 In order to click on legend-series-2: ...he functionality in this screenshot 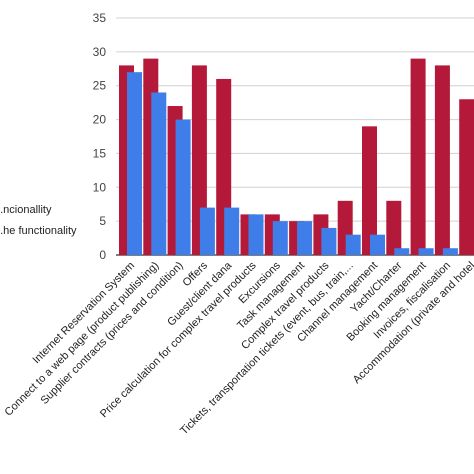, I will do `click(38, 231)`.